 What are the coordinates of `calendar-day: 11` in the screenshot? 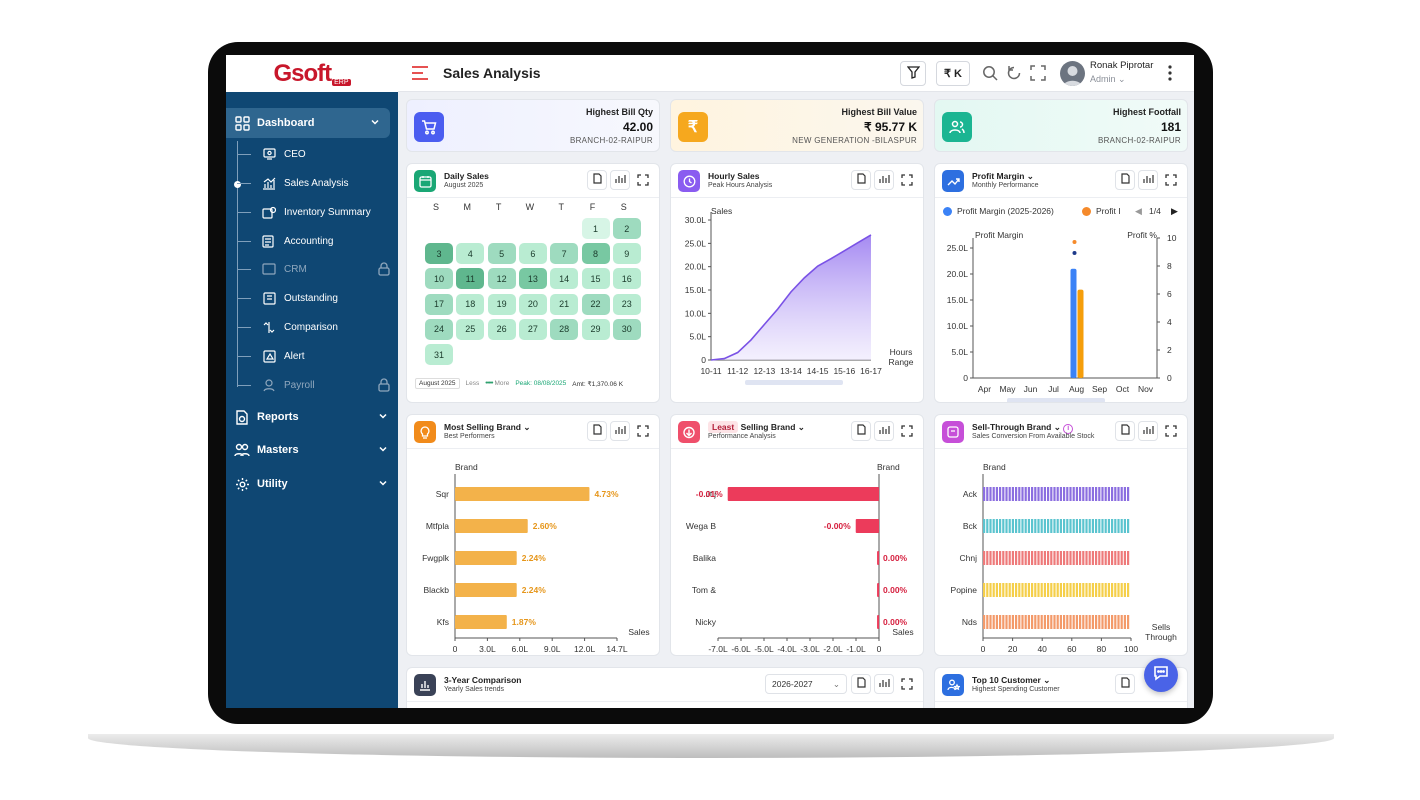 It's located at (470, 279).